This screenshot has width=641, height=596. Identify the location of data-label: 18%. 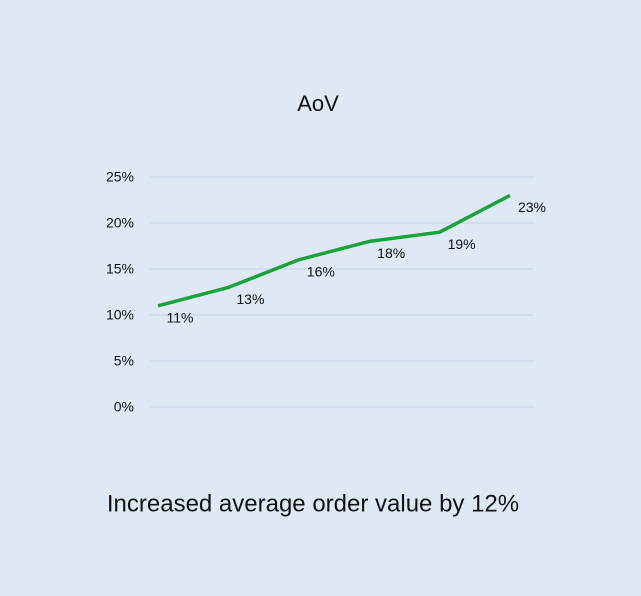
(391, 253).